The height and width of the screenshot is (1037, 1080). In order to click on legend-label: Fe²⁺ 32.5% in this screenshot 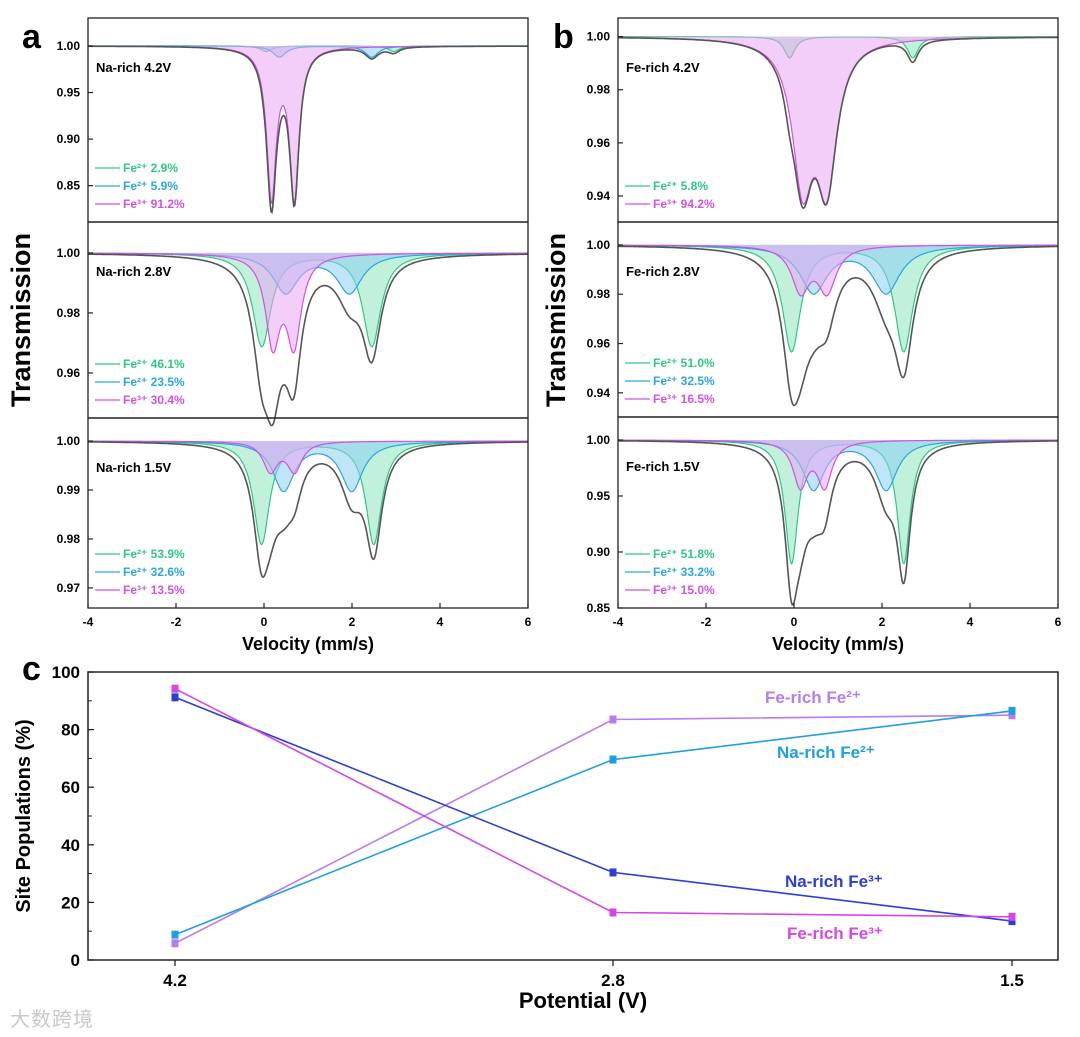, I will do `click(684, 381)`.